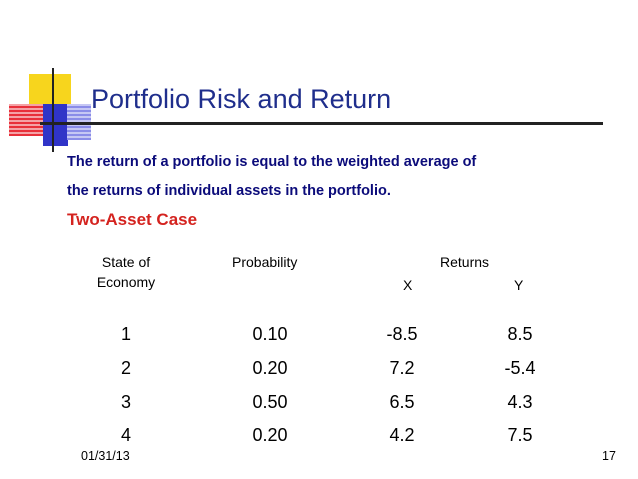 This screenshot has width=638, height=479. Describe the element at coordinates (520, 402) in the screenshot. I see `cell-return-y: 4.3` at that location.